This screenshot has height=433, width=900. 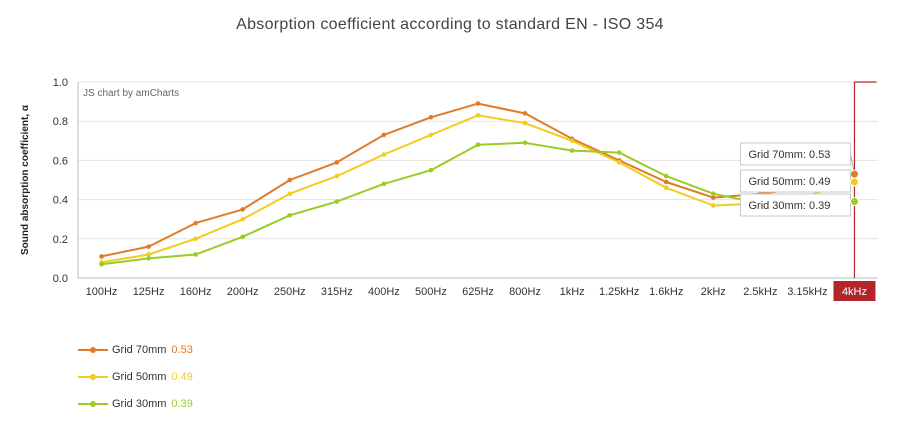 I want to click on x-tick-label: 250Hz, so click(x=290, y=292).